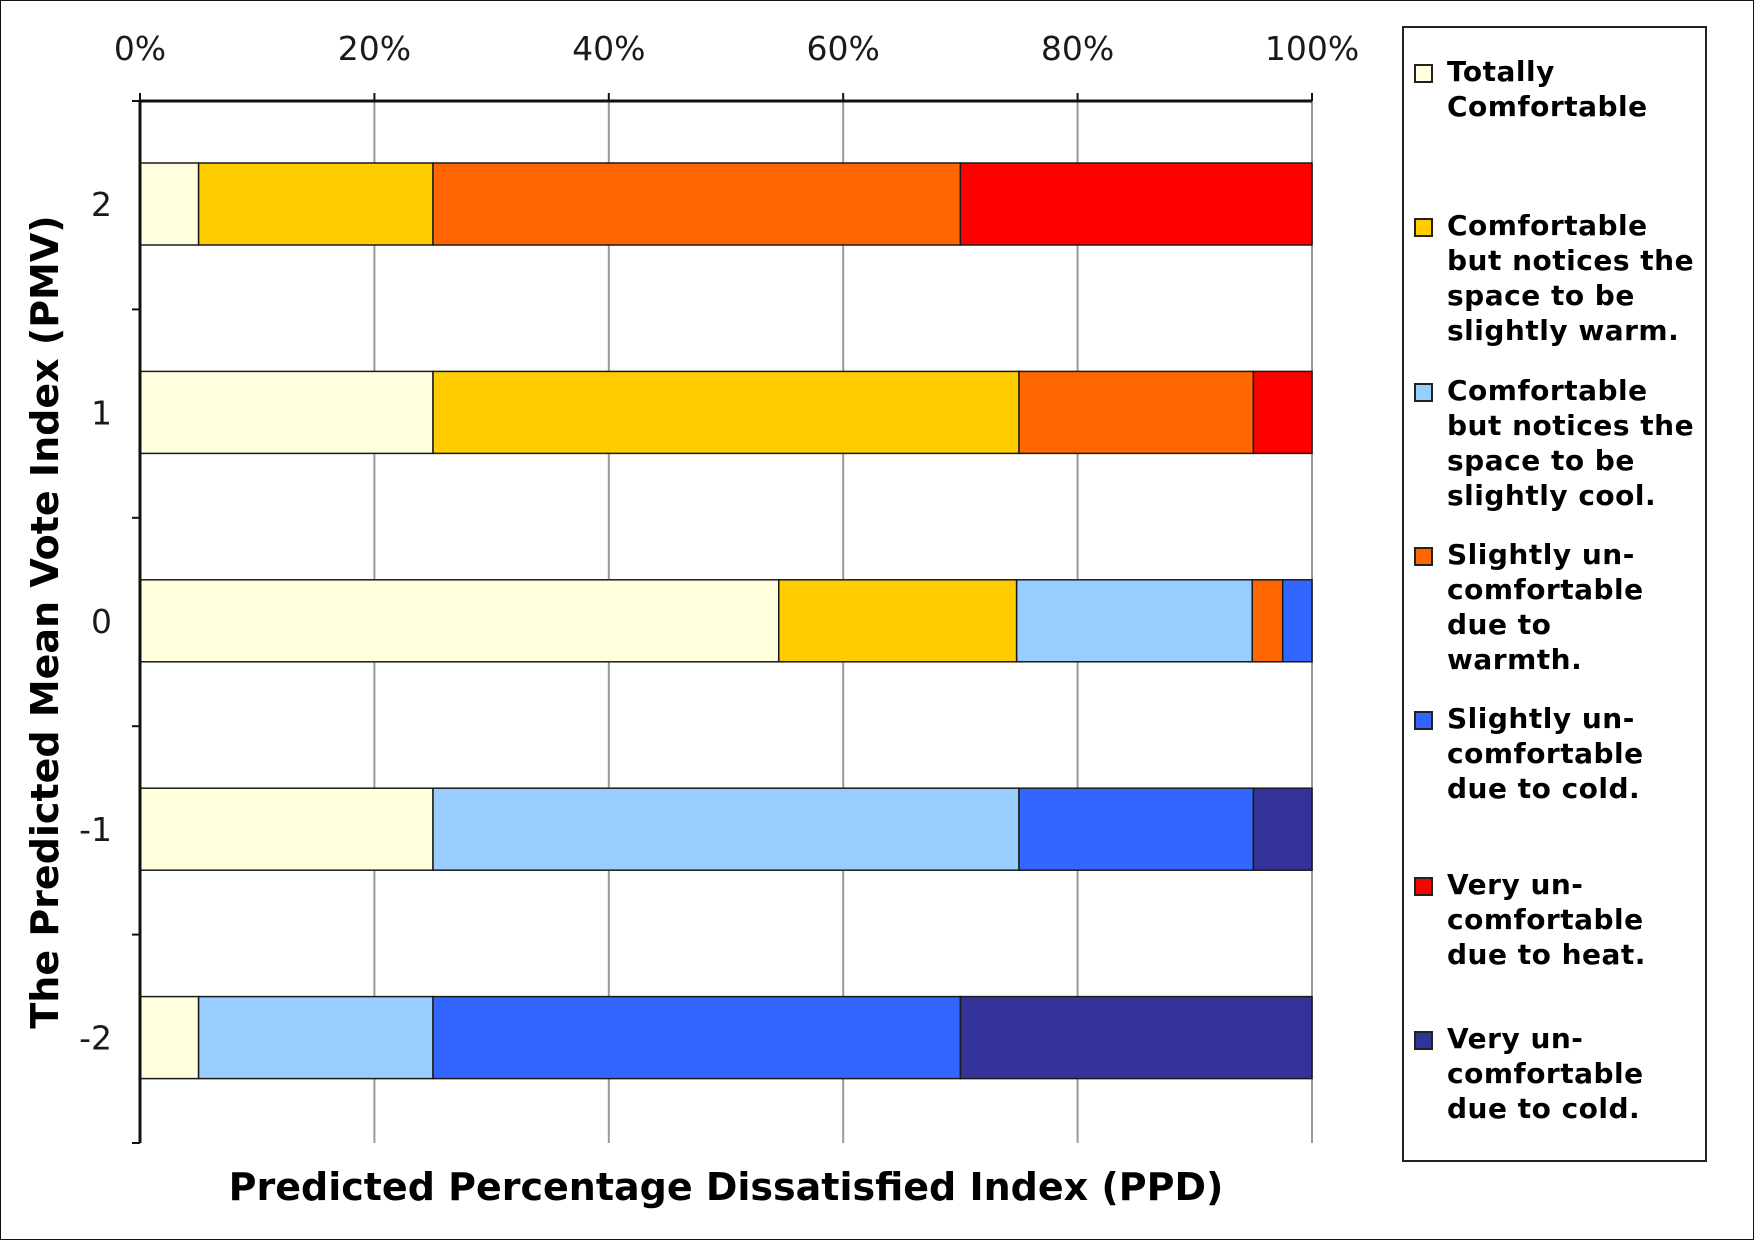  I want to click on legend-item: Very un- comfortable due to heat., so click(1559, 919).